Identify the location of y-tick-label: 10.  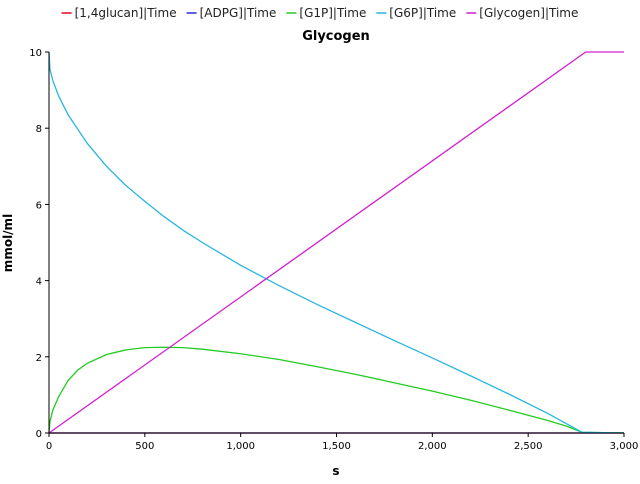
(35, 53).